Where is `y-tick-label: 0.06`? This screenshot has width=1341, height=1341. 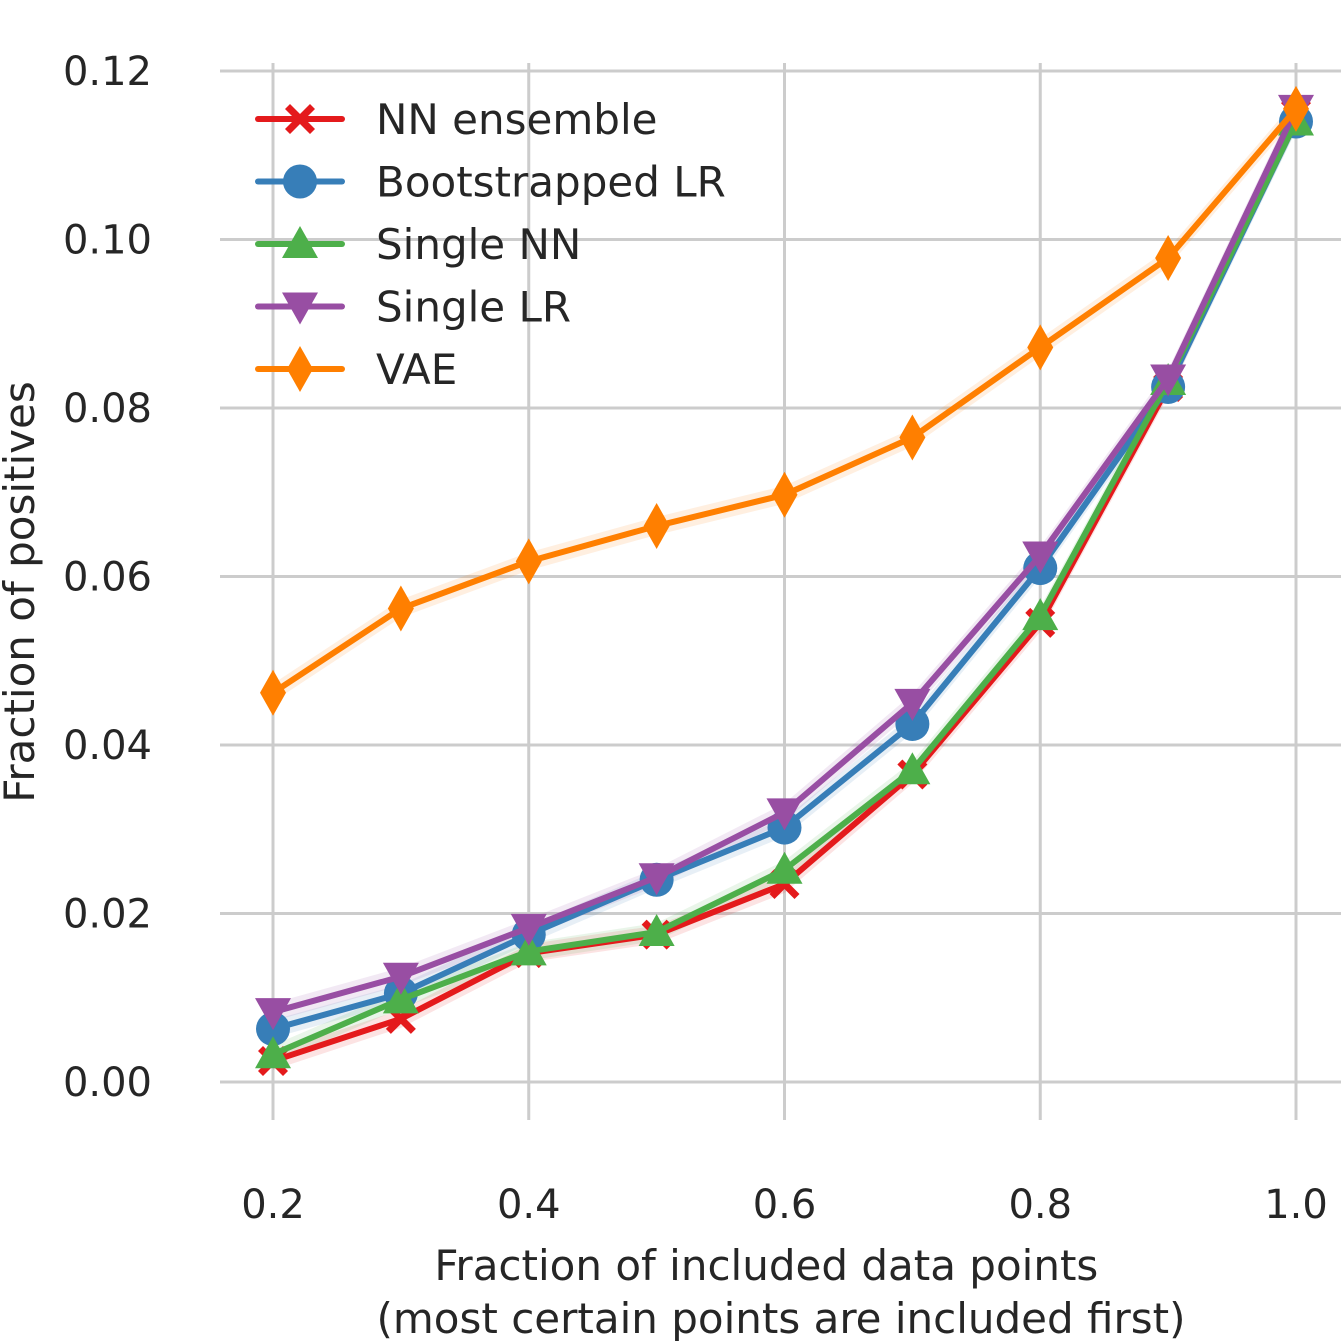
y-tick-label: 0.06 is located at coordinates (107, 578).